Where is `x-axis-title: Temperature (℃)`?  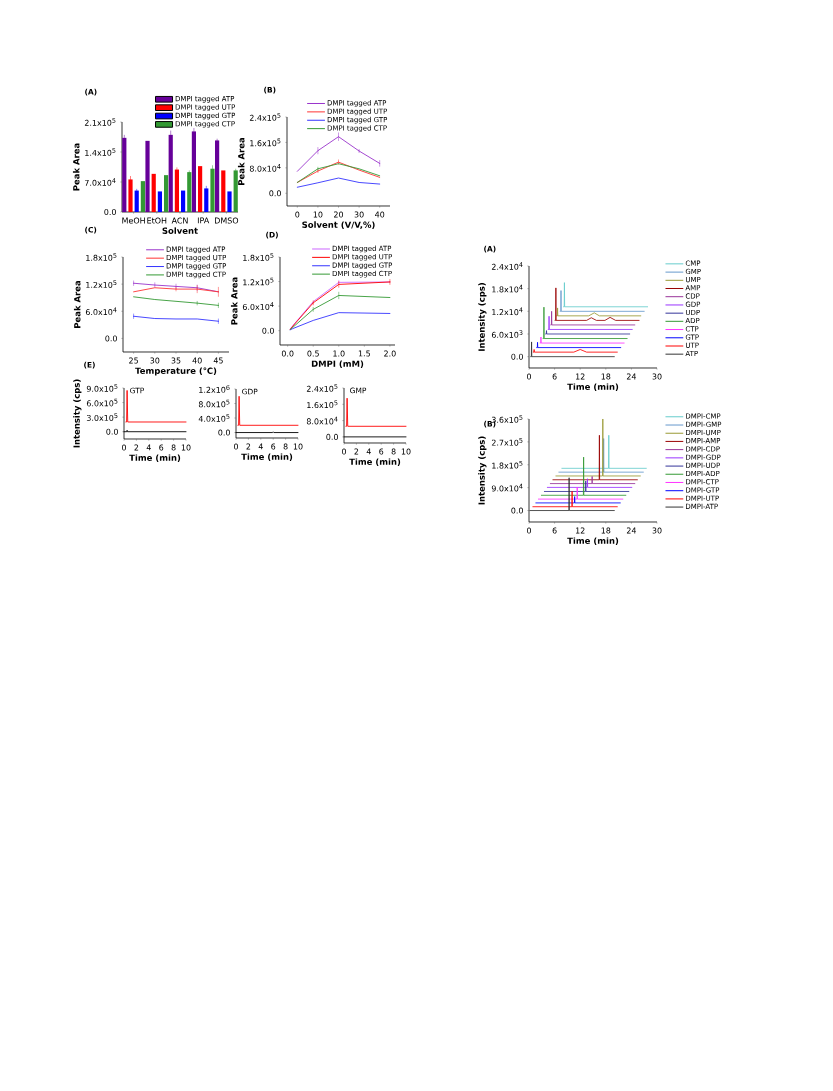
x-axis-title: Temperature (℃) is located at coordinates (176, 371).